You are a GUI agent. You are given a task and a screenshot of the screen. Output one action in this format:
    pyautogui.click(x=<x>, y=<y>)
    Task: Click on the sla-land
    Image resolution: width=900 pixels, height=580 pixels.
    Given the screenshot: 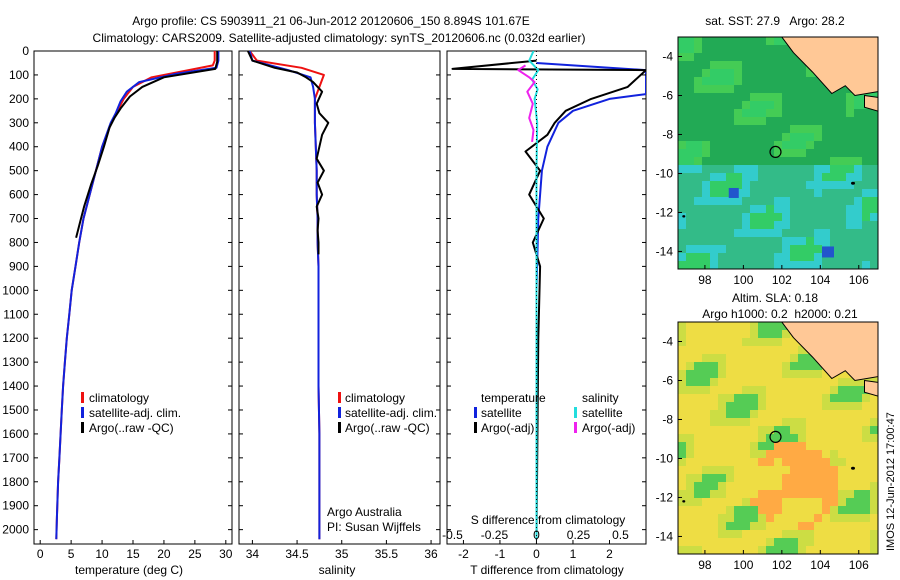 What is the action you would take?
    pyautogui.click(x=829, y=352)
    